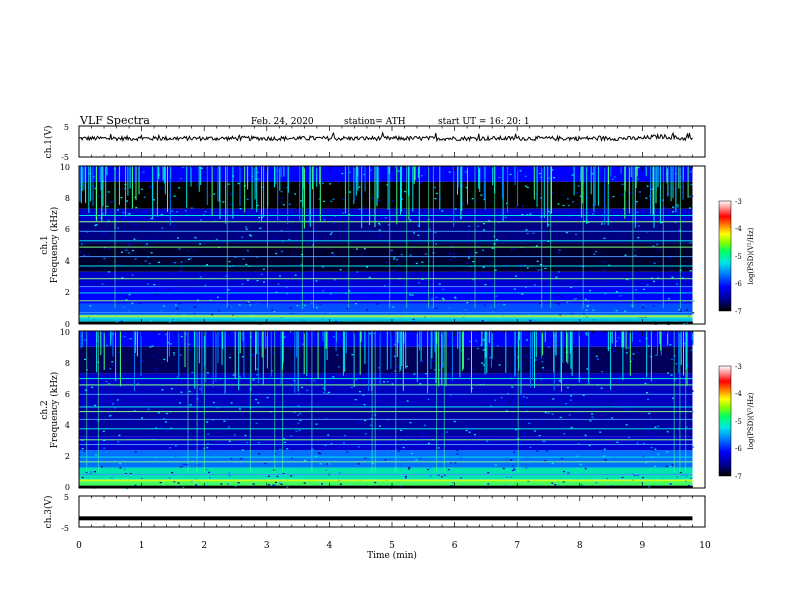 The width and height of the screenshot is (792, 612). Describe the element at coordinates (67, 292) in the screenshot. I see `ch1-spec-ytick-2: 2` at that location.